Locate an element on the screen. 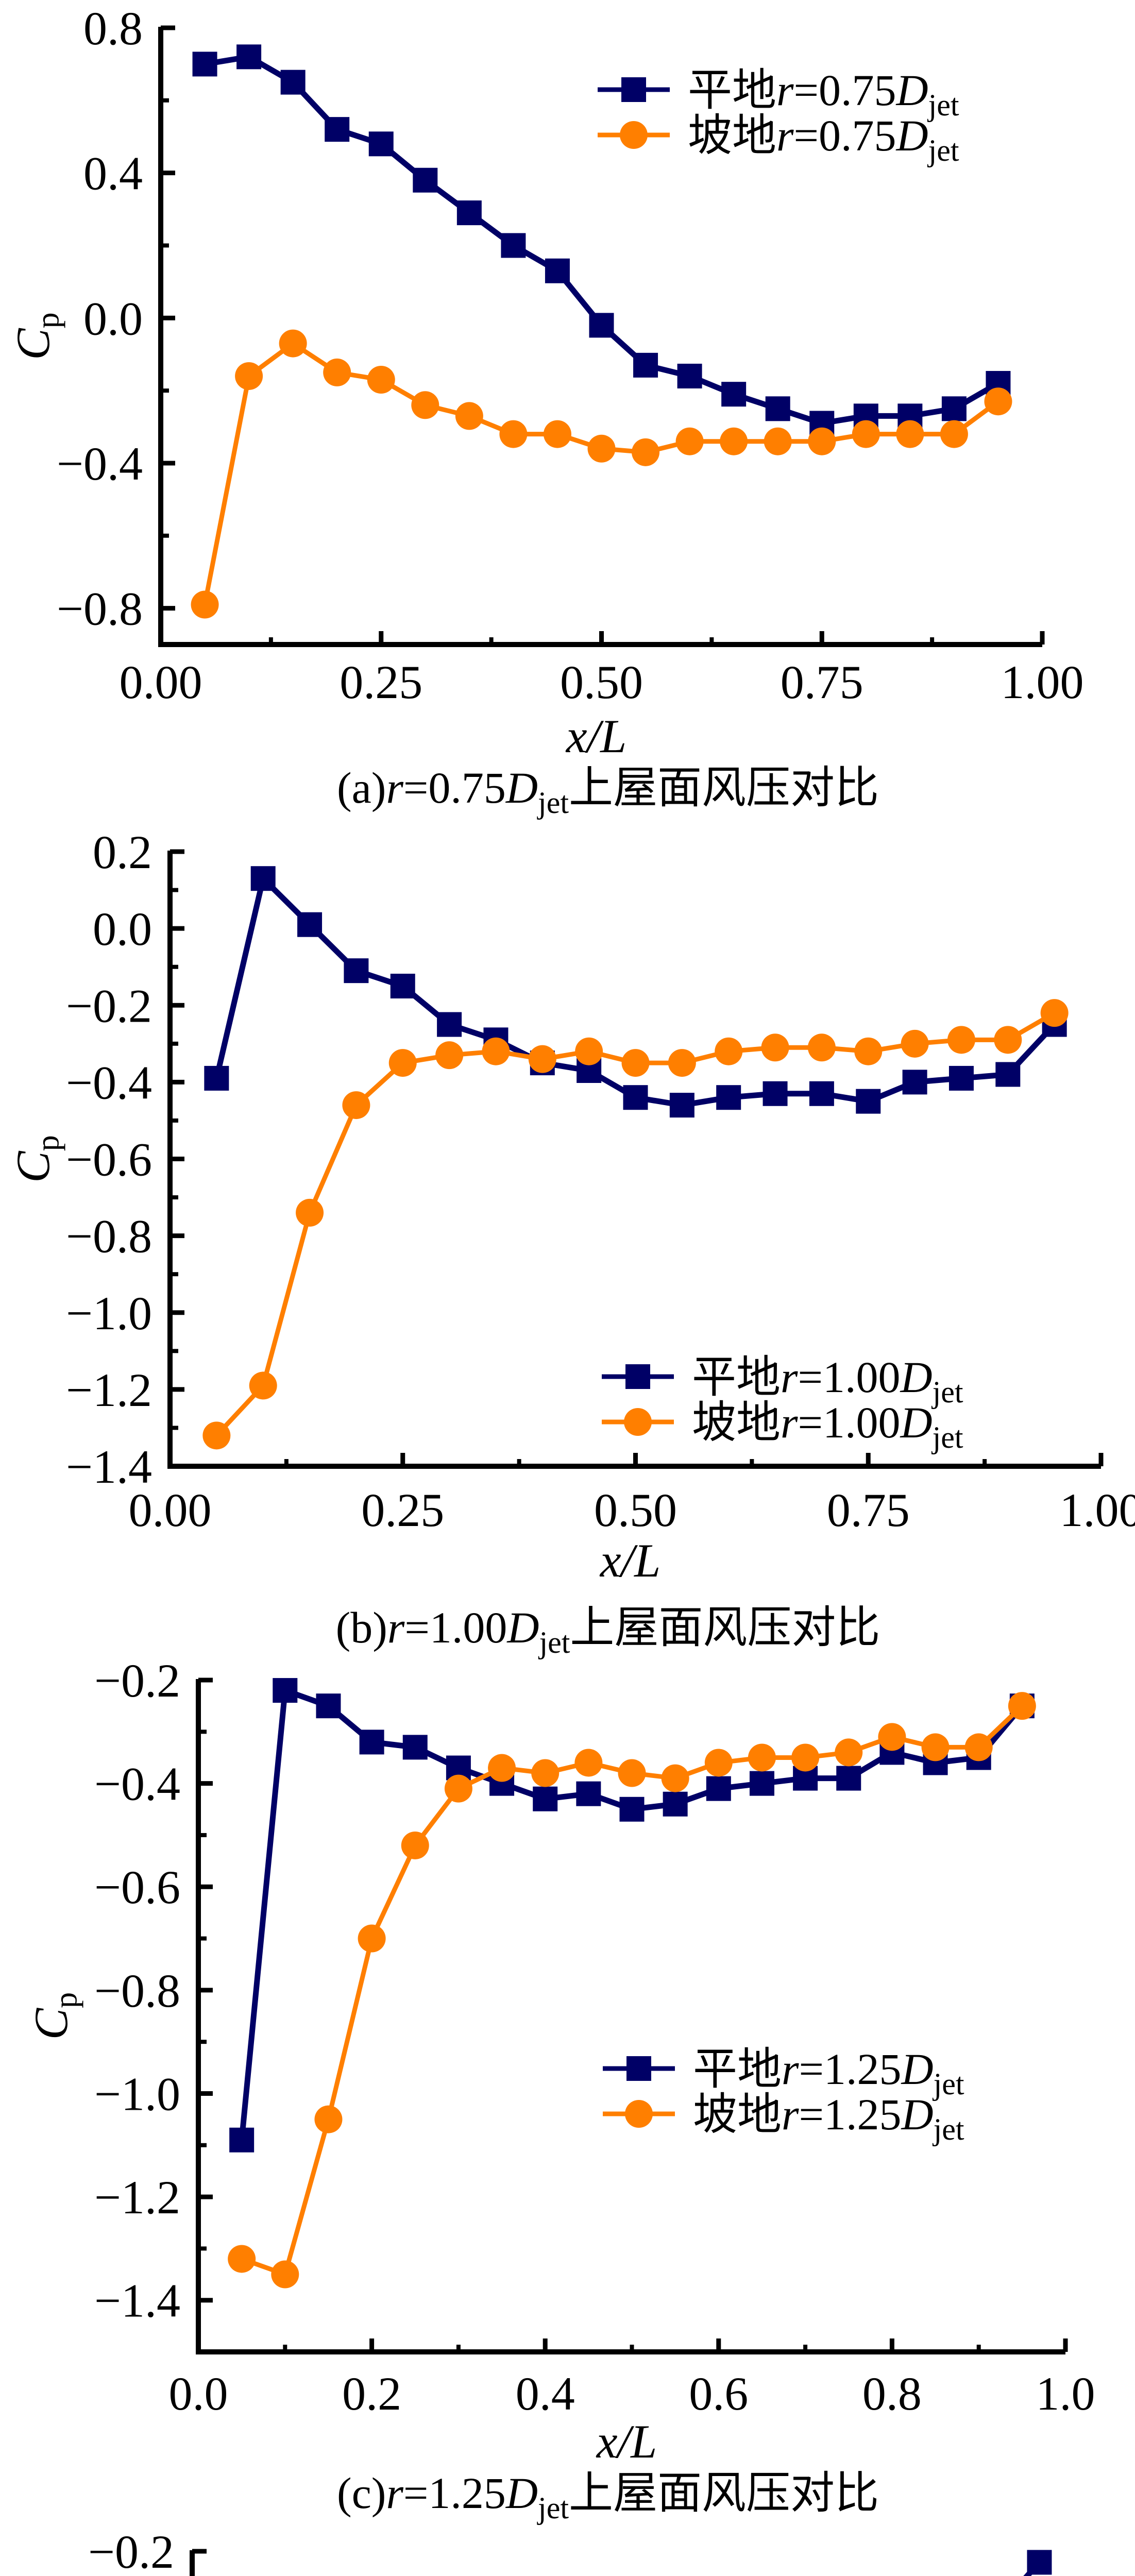  y-tick-label: −1.4 is located at coordinates (137, 2301).